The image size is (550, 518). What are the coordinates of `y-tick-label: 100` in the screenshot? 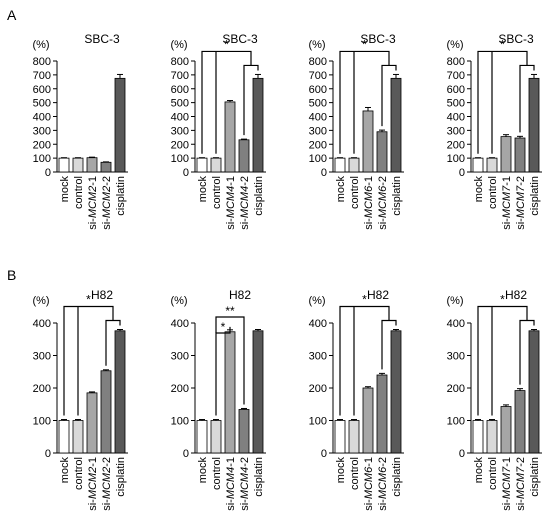 It's located at (318, 422).